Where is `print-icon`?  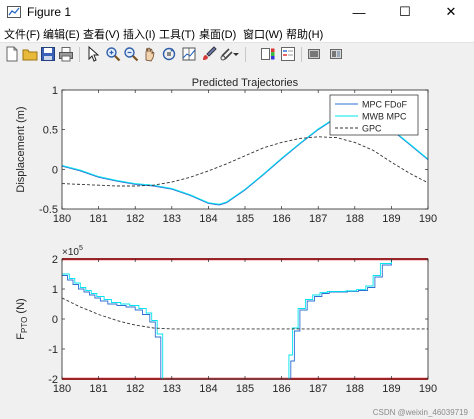 print-icon is located at coordinates (66, 54).